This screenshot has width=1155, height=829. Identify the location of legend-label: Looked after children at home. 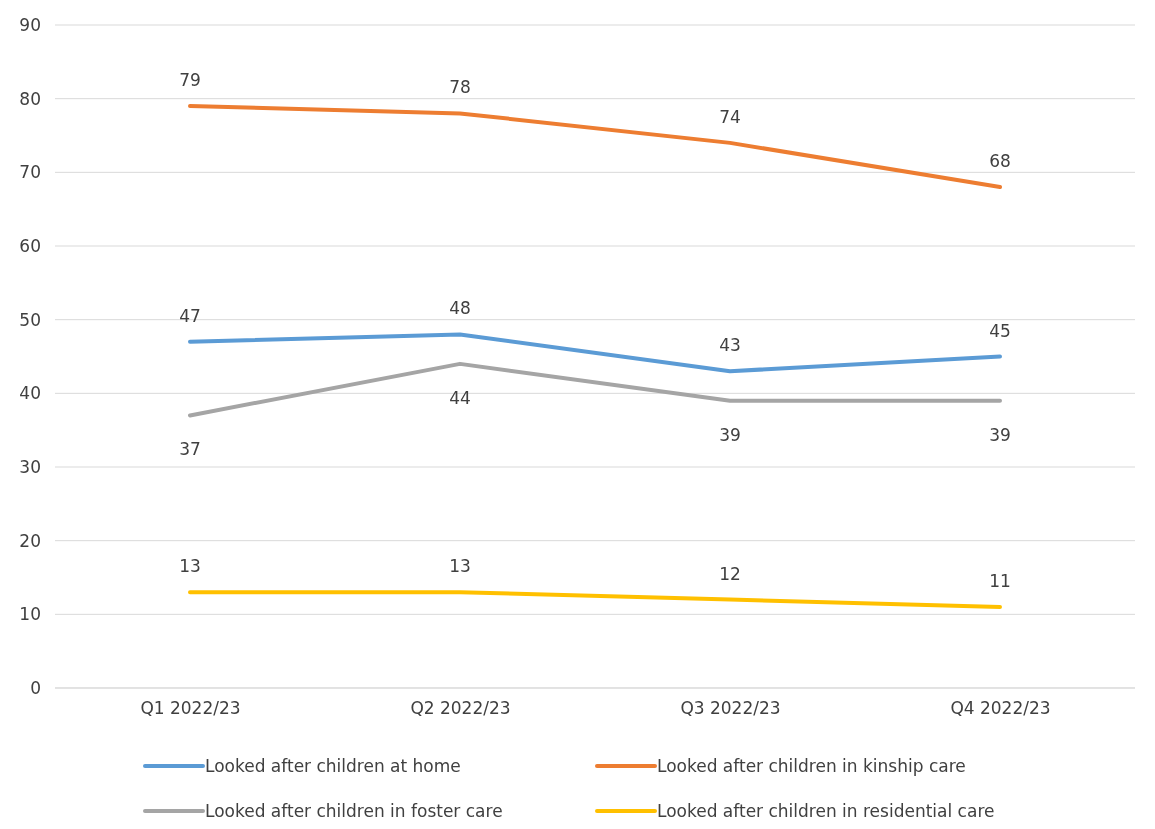
(333, 766).